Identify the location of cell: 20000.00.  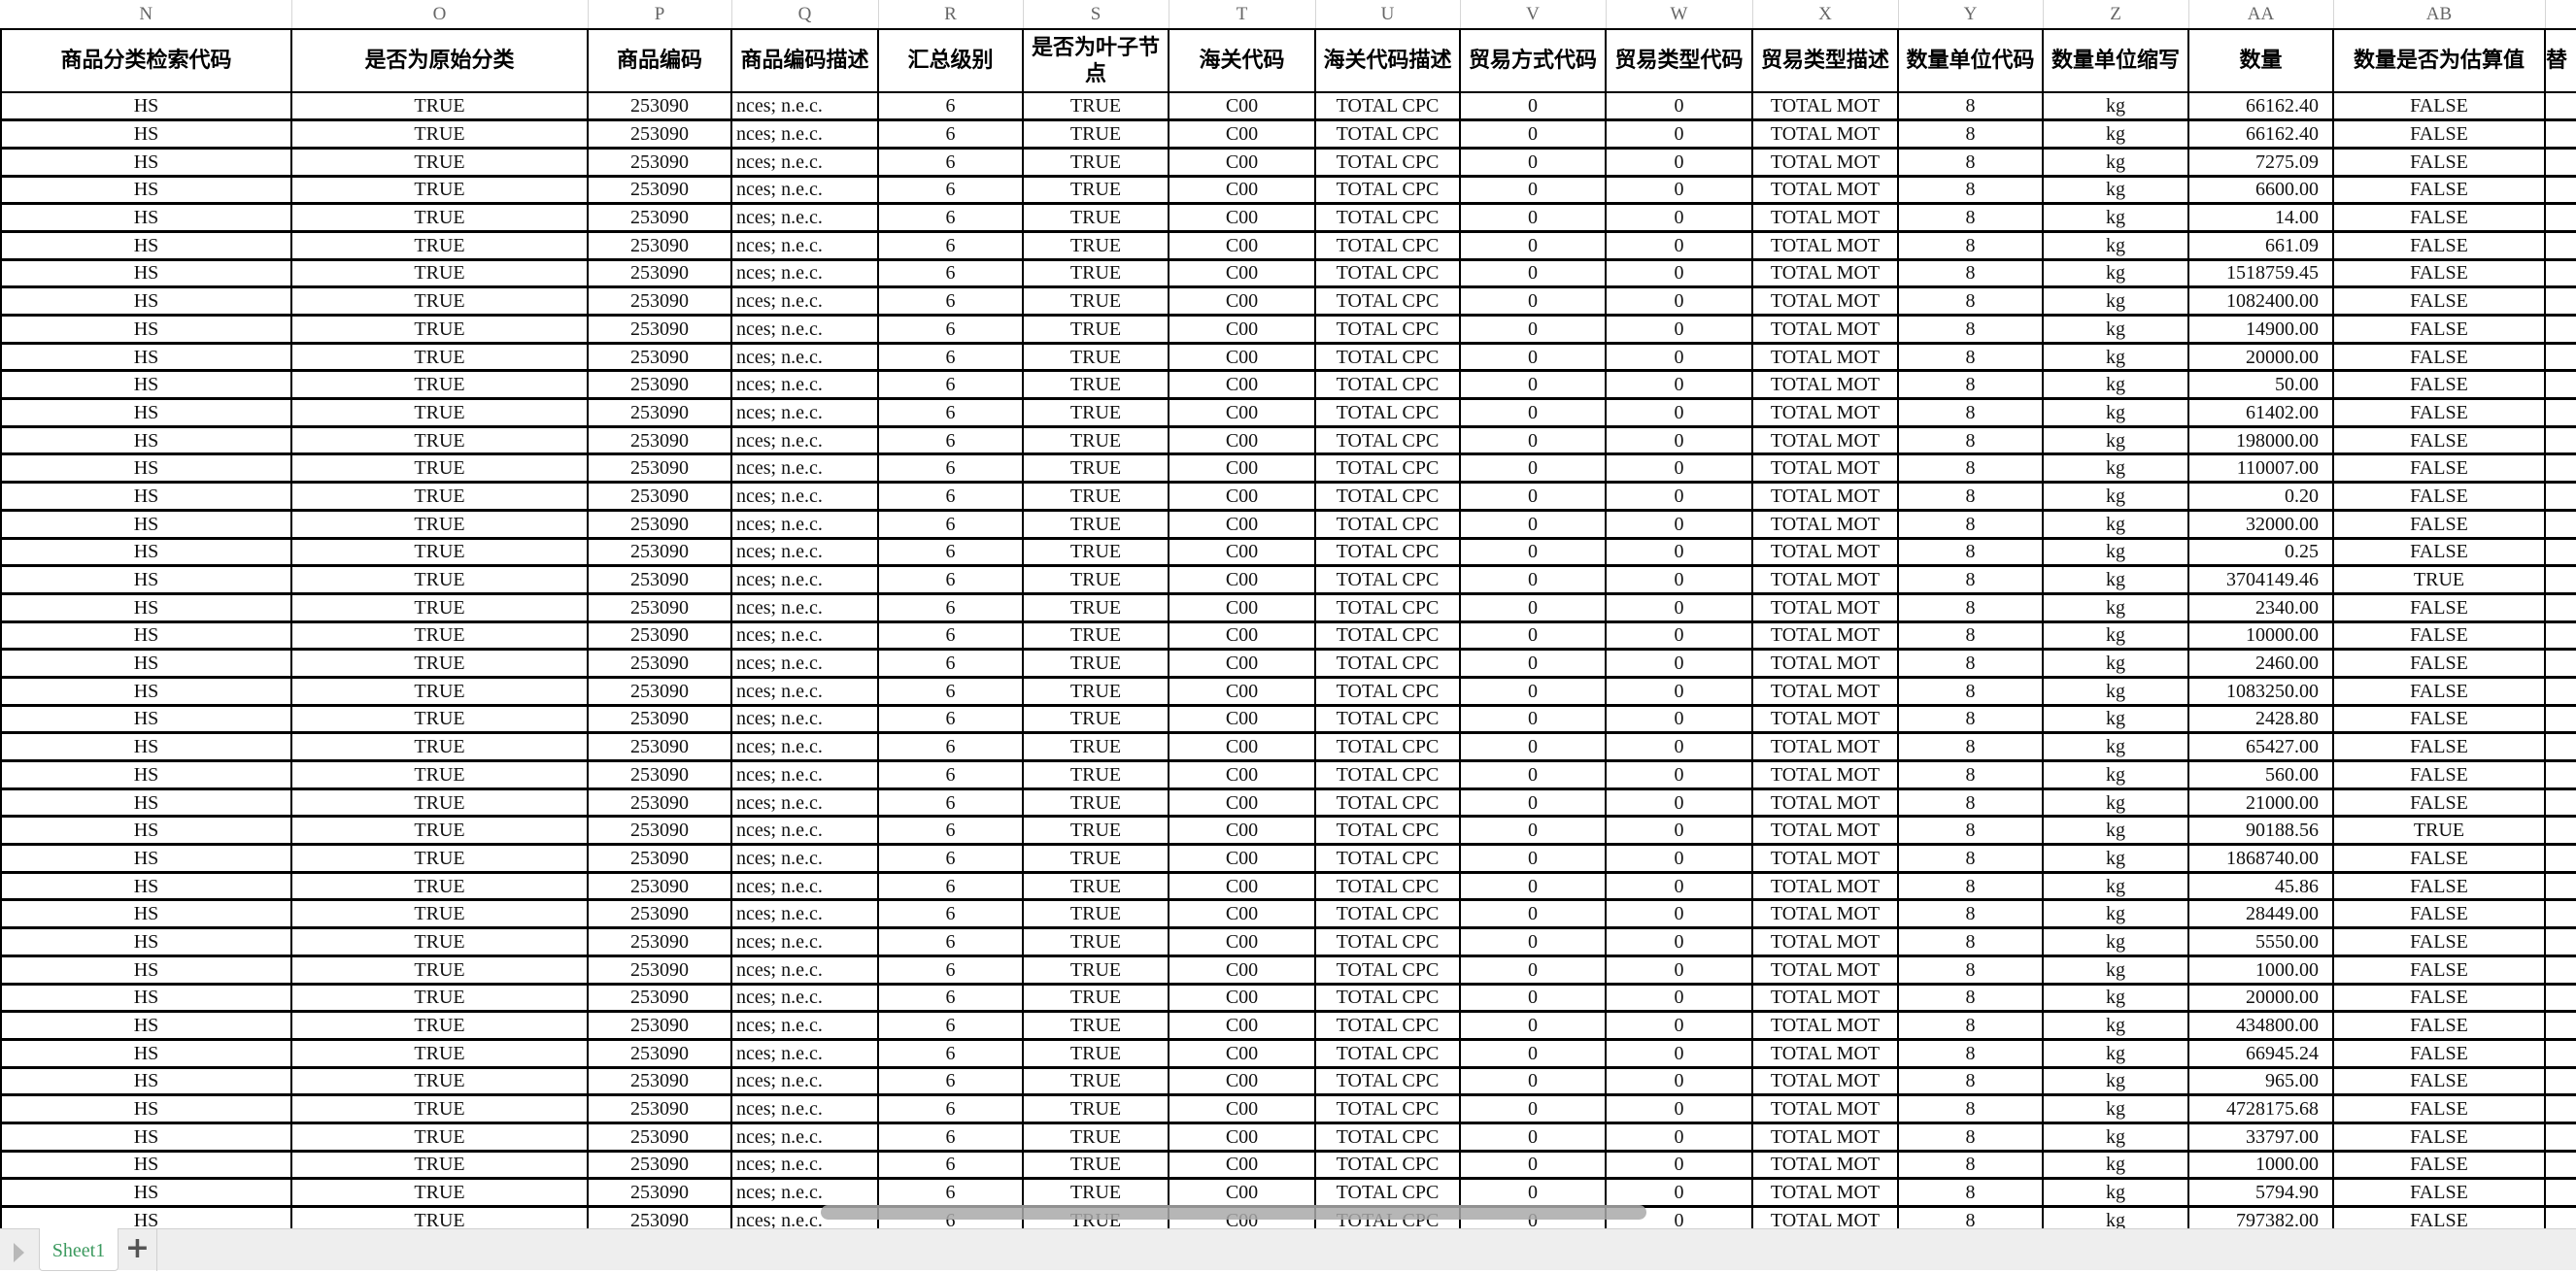
(2260, 358).